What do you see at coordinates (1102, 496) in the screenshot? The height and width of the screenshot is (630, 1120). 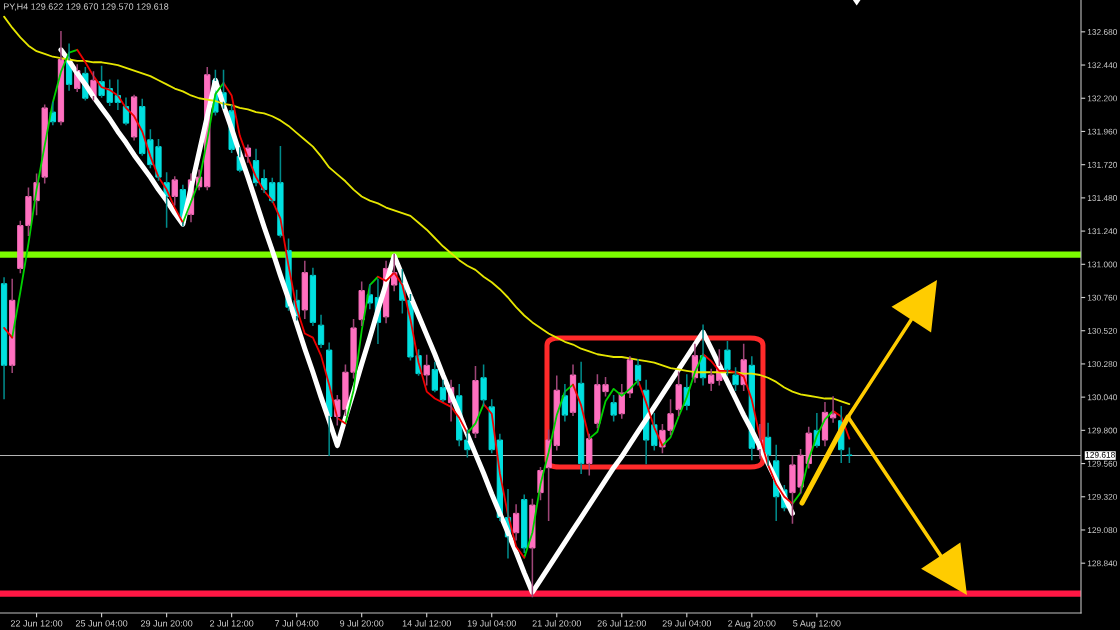 I see `y-tick-label: 129.320` at bounding box center [1102, 496].